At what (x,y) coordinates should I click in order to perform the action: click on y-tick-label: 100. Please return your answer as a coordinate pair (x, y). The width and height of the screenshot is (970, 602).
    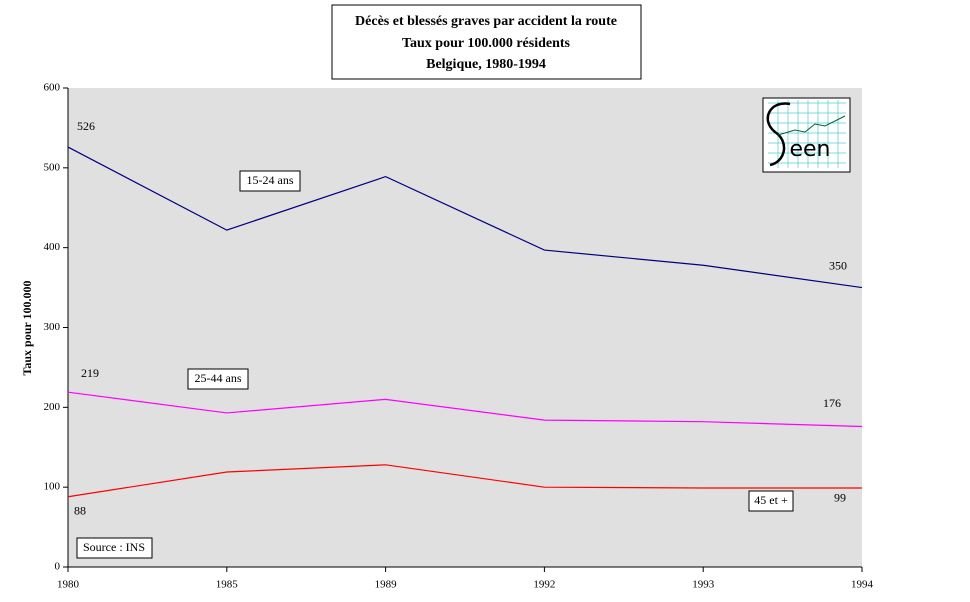
    Looking at the image, I should click on (52, 487).